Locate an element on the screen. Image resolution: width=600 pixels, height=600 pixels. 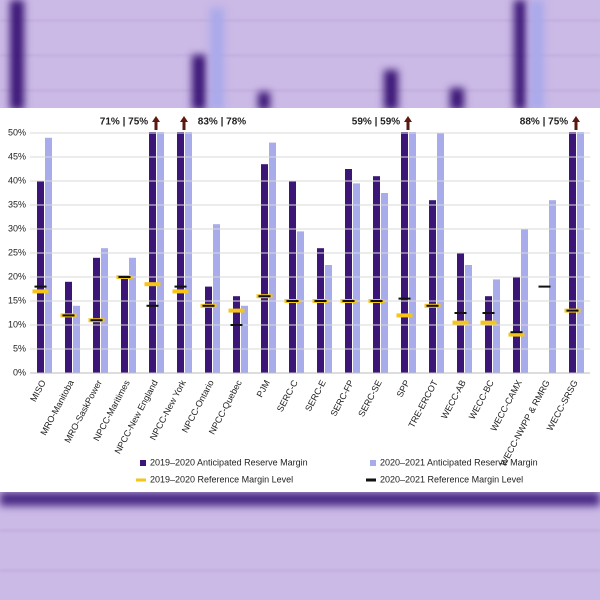
y-tick-label: 10% is located at coordinates (17, 324).